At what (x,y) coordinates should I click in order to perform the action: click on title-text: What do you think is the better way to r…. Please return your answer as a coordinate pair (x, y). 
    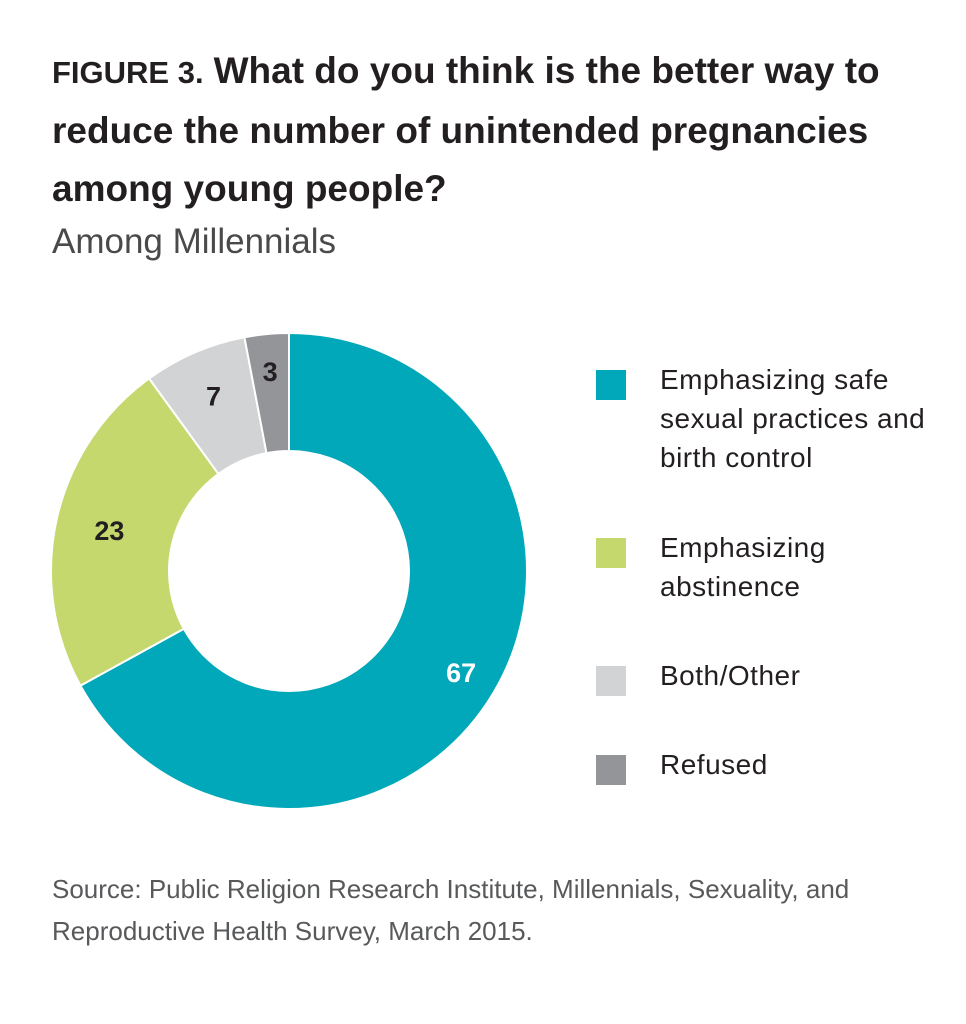
    Looking at the image, I should click on (466, 129).